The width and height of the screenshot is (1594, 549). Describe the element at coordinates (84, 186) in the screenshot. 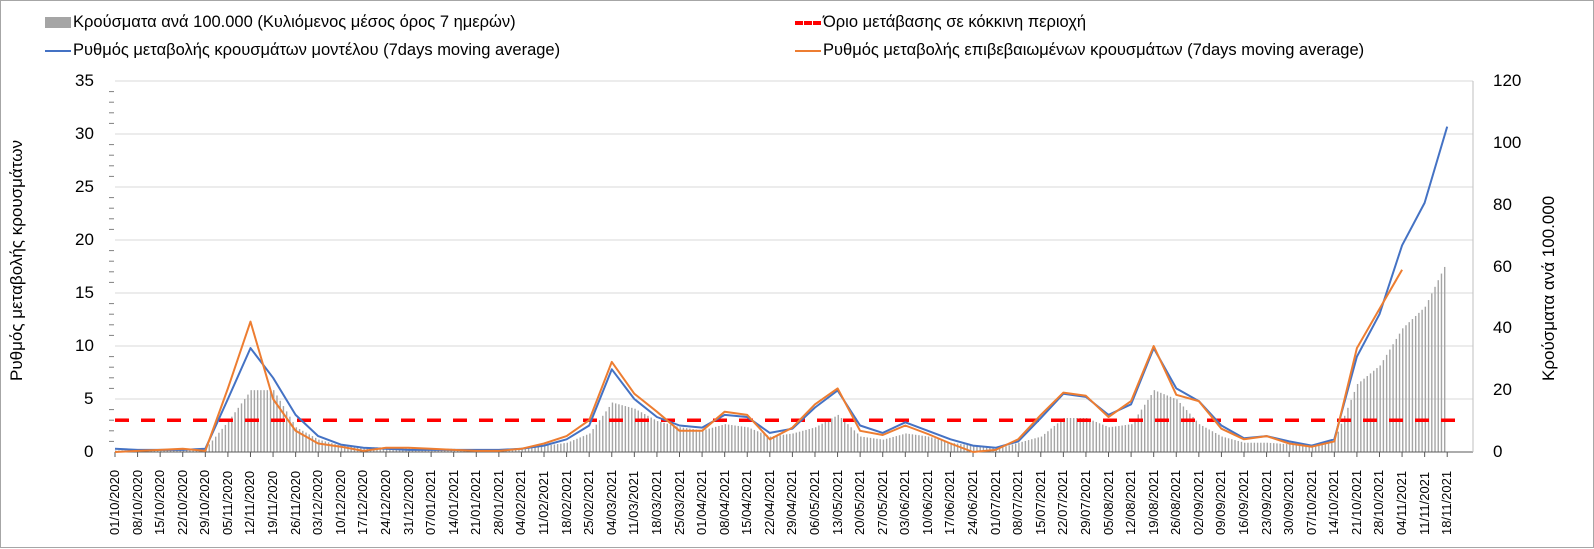

I see `left-tick-label: 25` at that location.